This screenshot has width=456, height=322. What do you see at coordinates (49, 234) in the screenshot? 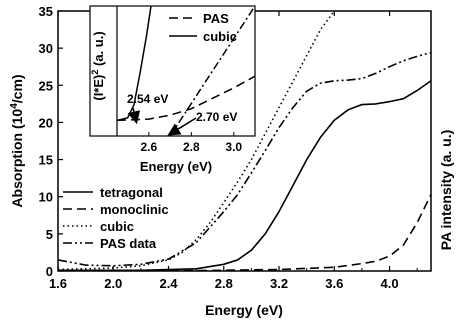
I see `y-tick-label: 5` at bounding box center [49, 234].